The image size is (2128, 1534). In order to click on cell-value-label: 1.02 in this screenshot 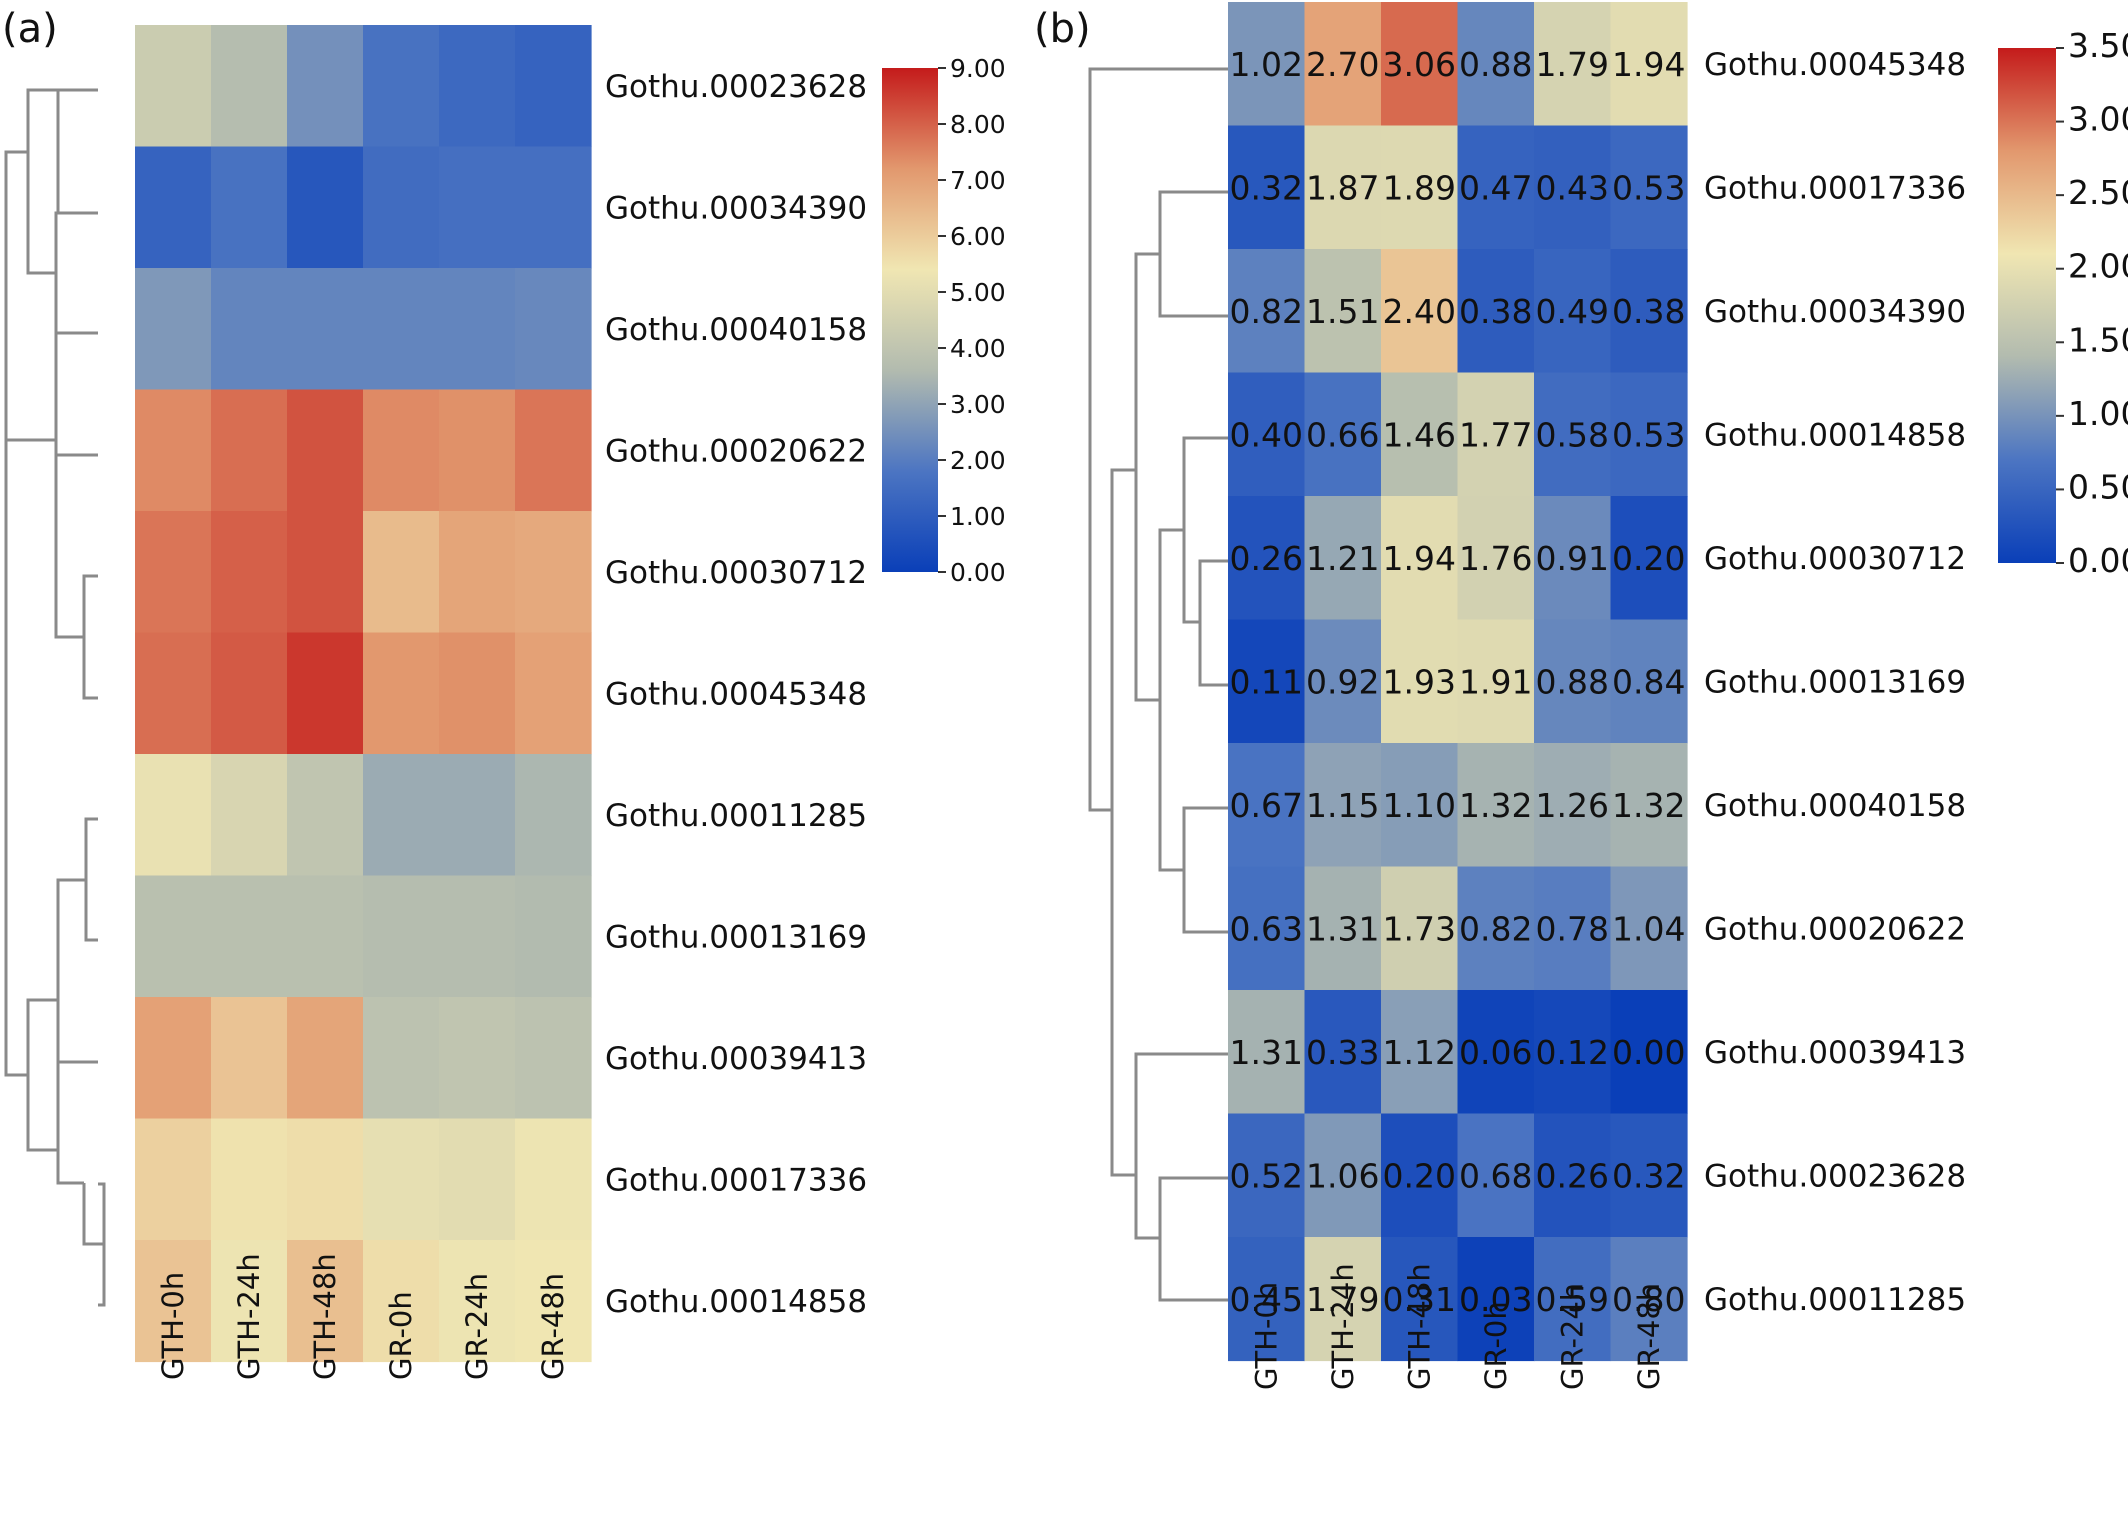, I will do `click(1266, 64)`.